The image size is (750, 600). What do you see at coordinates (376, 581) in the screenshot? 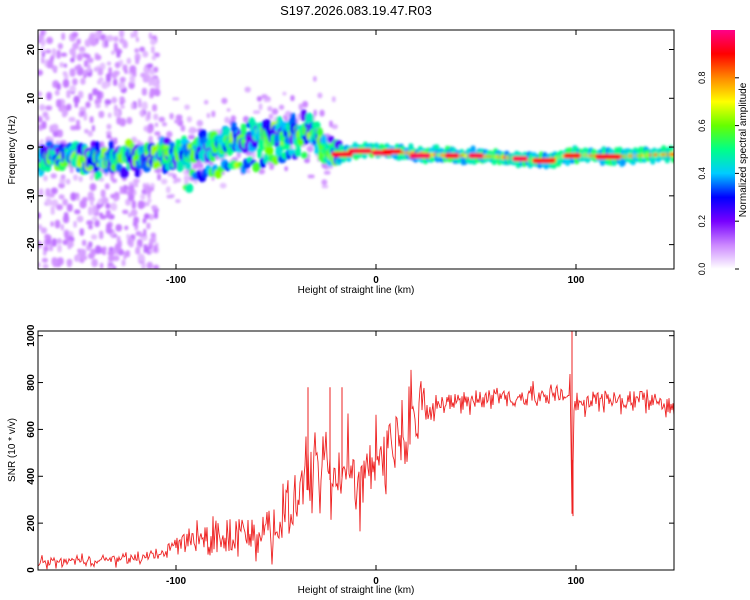
I see `x-tick-label: 0` at bounding box center [376, 581].